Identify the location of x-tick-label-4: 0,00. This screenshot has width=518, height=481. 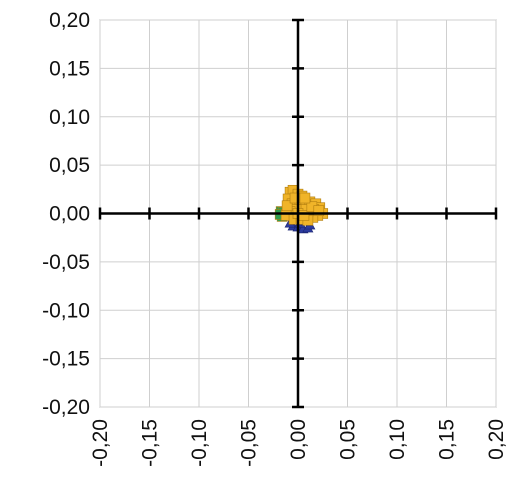
(298, 439).